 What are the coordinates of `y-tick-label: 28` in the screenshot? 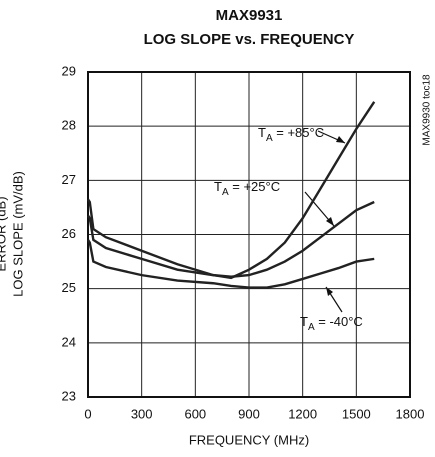 It's located at (69, 125).